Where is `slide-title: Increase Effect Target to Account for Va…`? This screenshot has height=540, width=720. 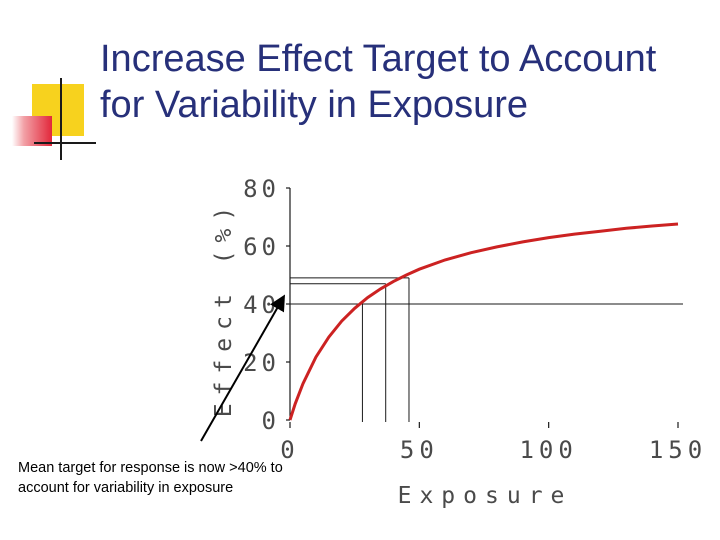 slide-title: Increase Effect Target to Account for Va… is located at coordinates (378, 82).